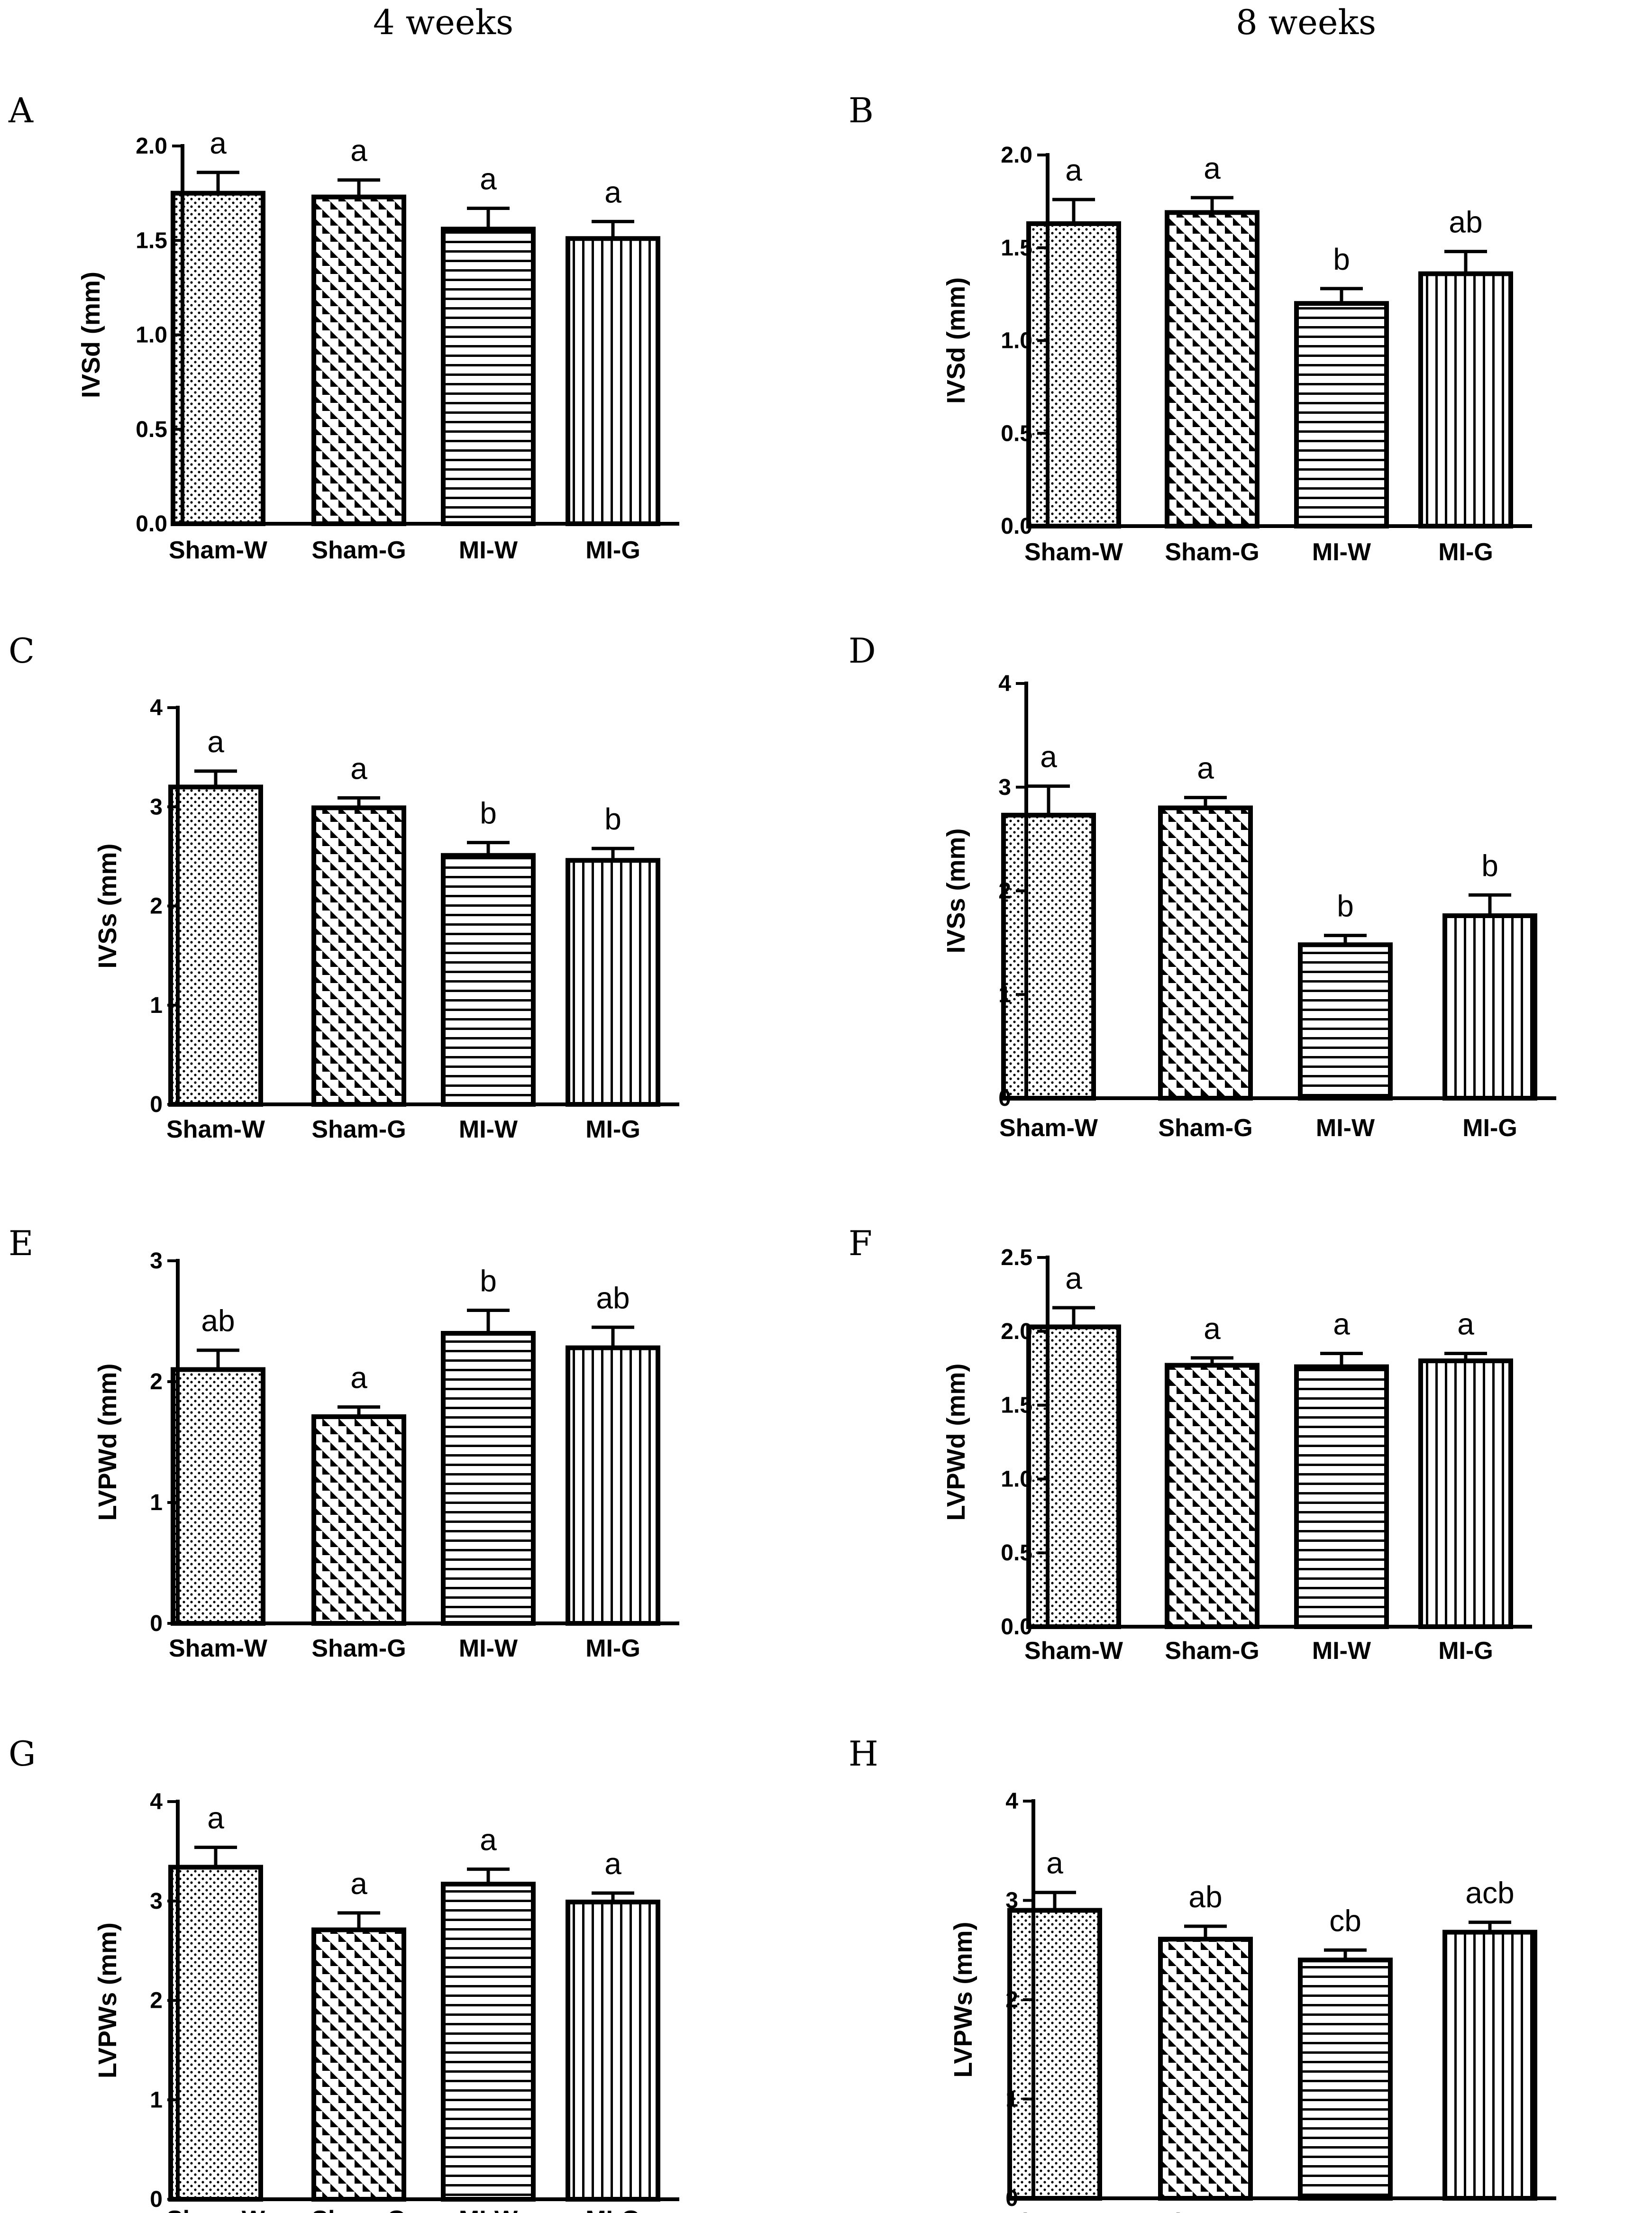 The width and height of the screenshot is (1652, 2213). I want to click on y-tick-label: 2.5, so click(1016, 1257).